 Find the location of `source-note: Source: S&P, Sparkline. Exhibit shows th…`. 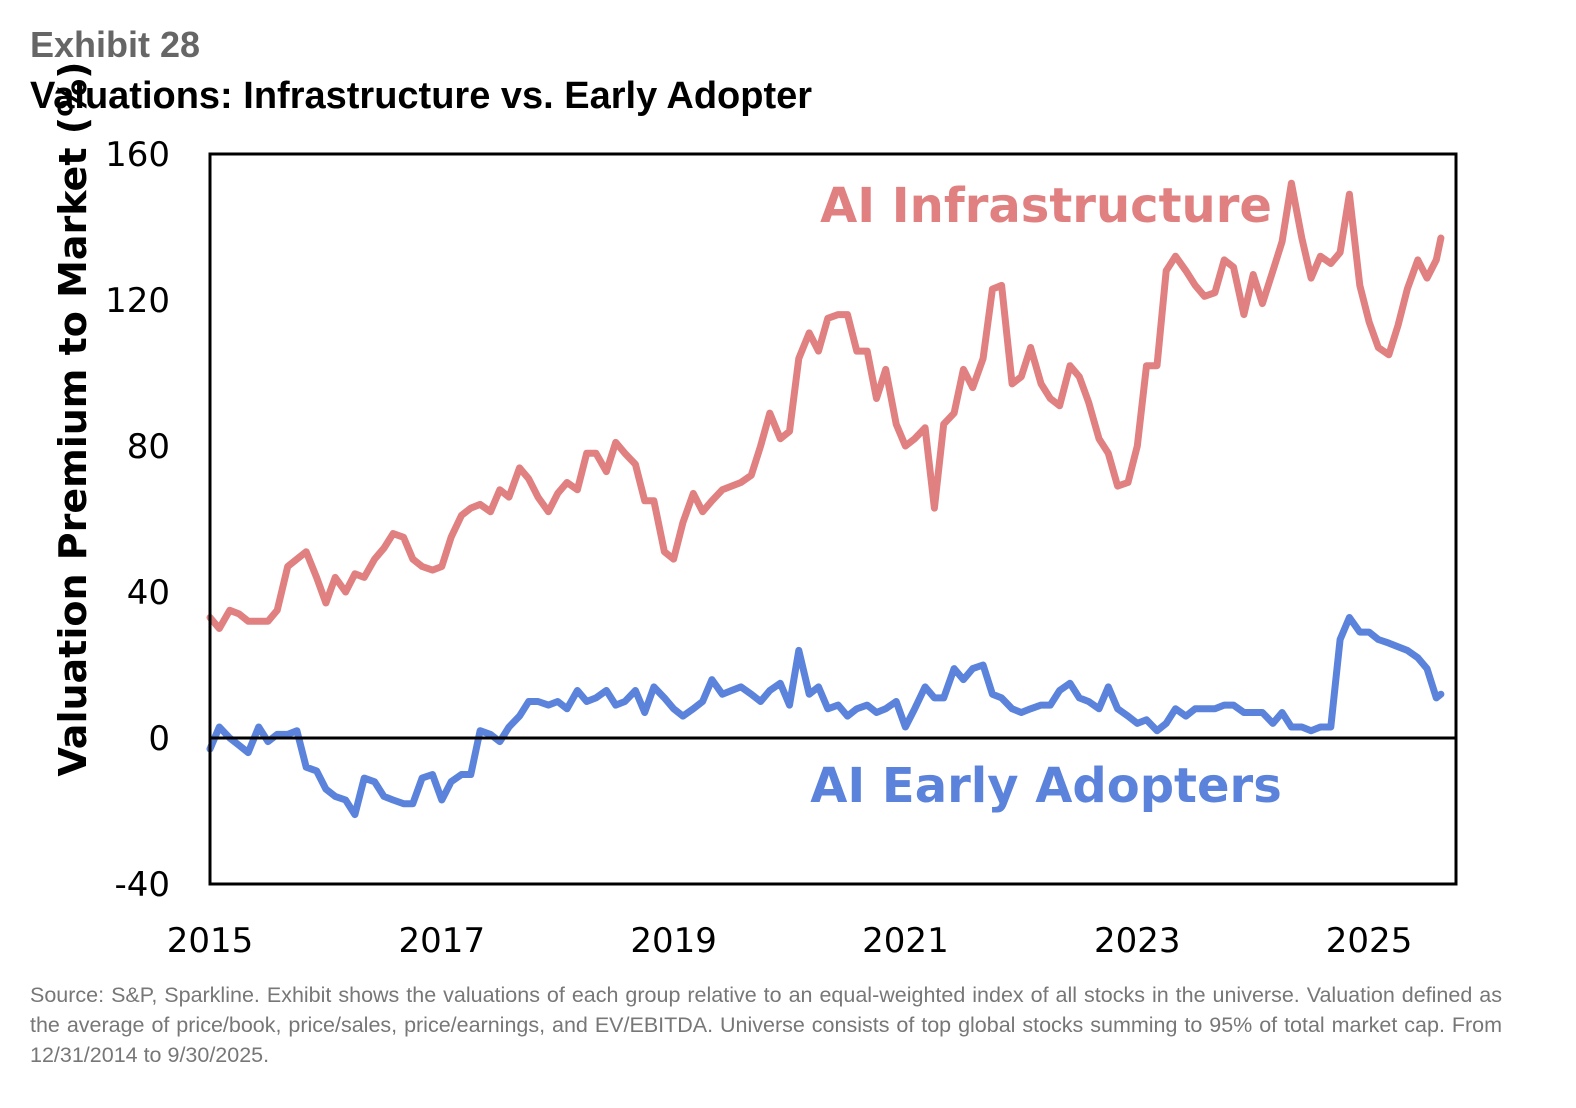

source-note: Source: S&P, Sparkline. Exhibit shows th… is located at coordinates (766, 1025).